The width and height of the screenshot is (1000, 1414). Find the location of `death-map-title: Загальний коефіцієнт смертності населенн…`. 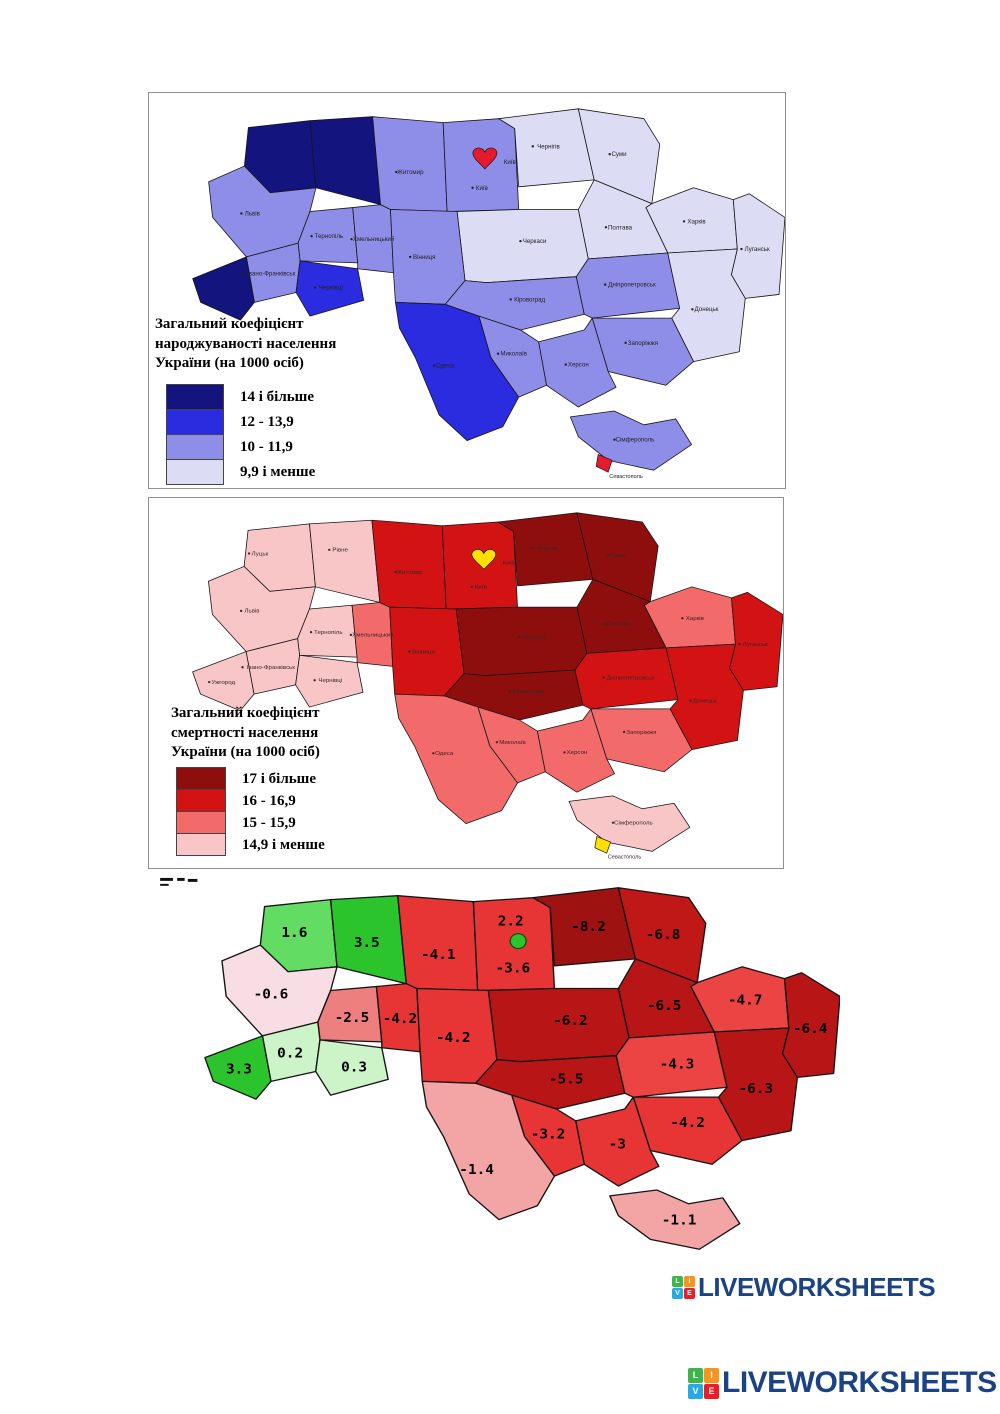

death-map-title: Загальний коефіцієнт смертності населенн… is located at coordinates (245, 732).